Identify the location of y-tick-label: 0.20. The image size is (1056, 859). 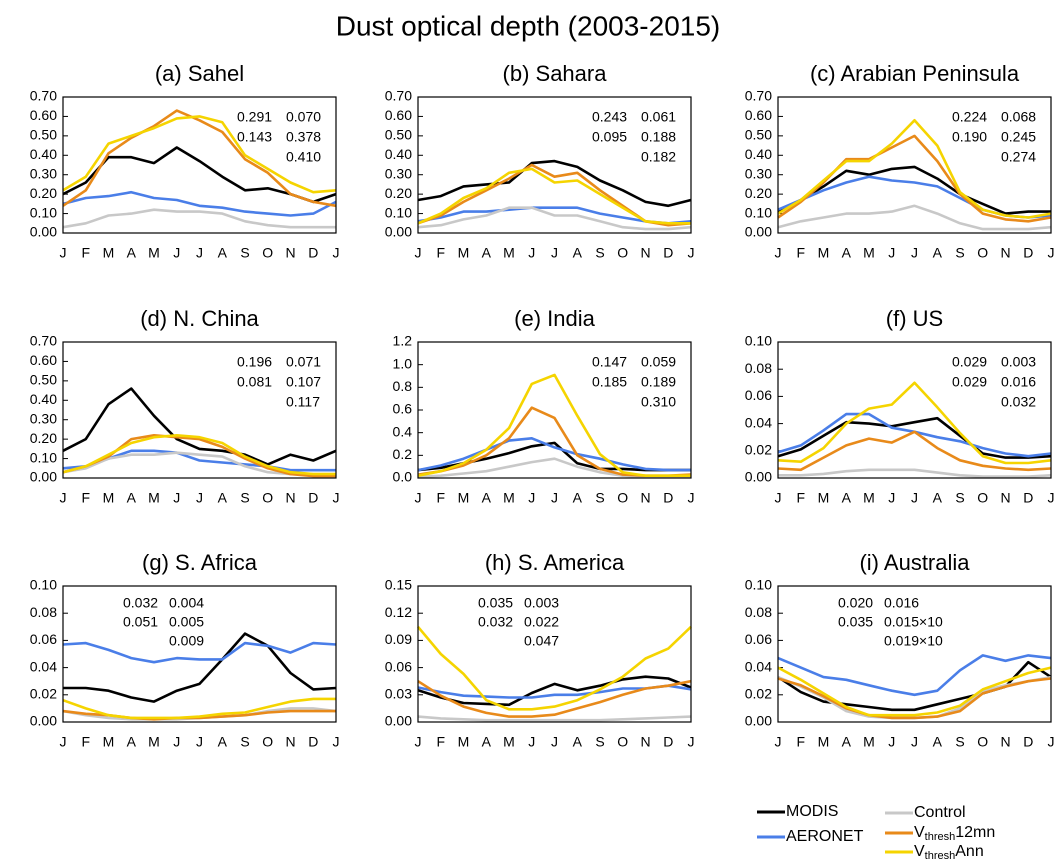
(43, 438).